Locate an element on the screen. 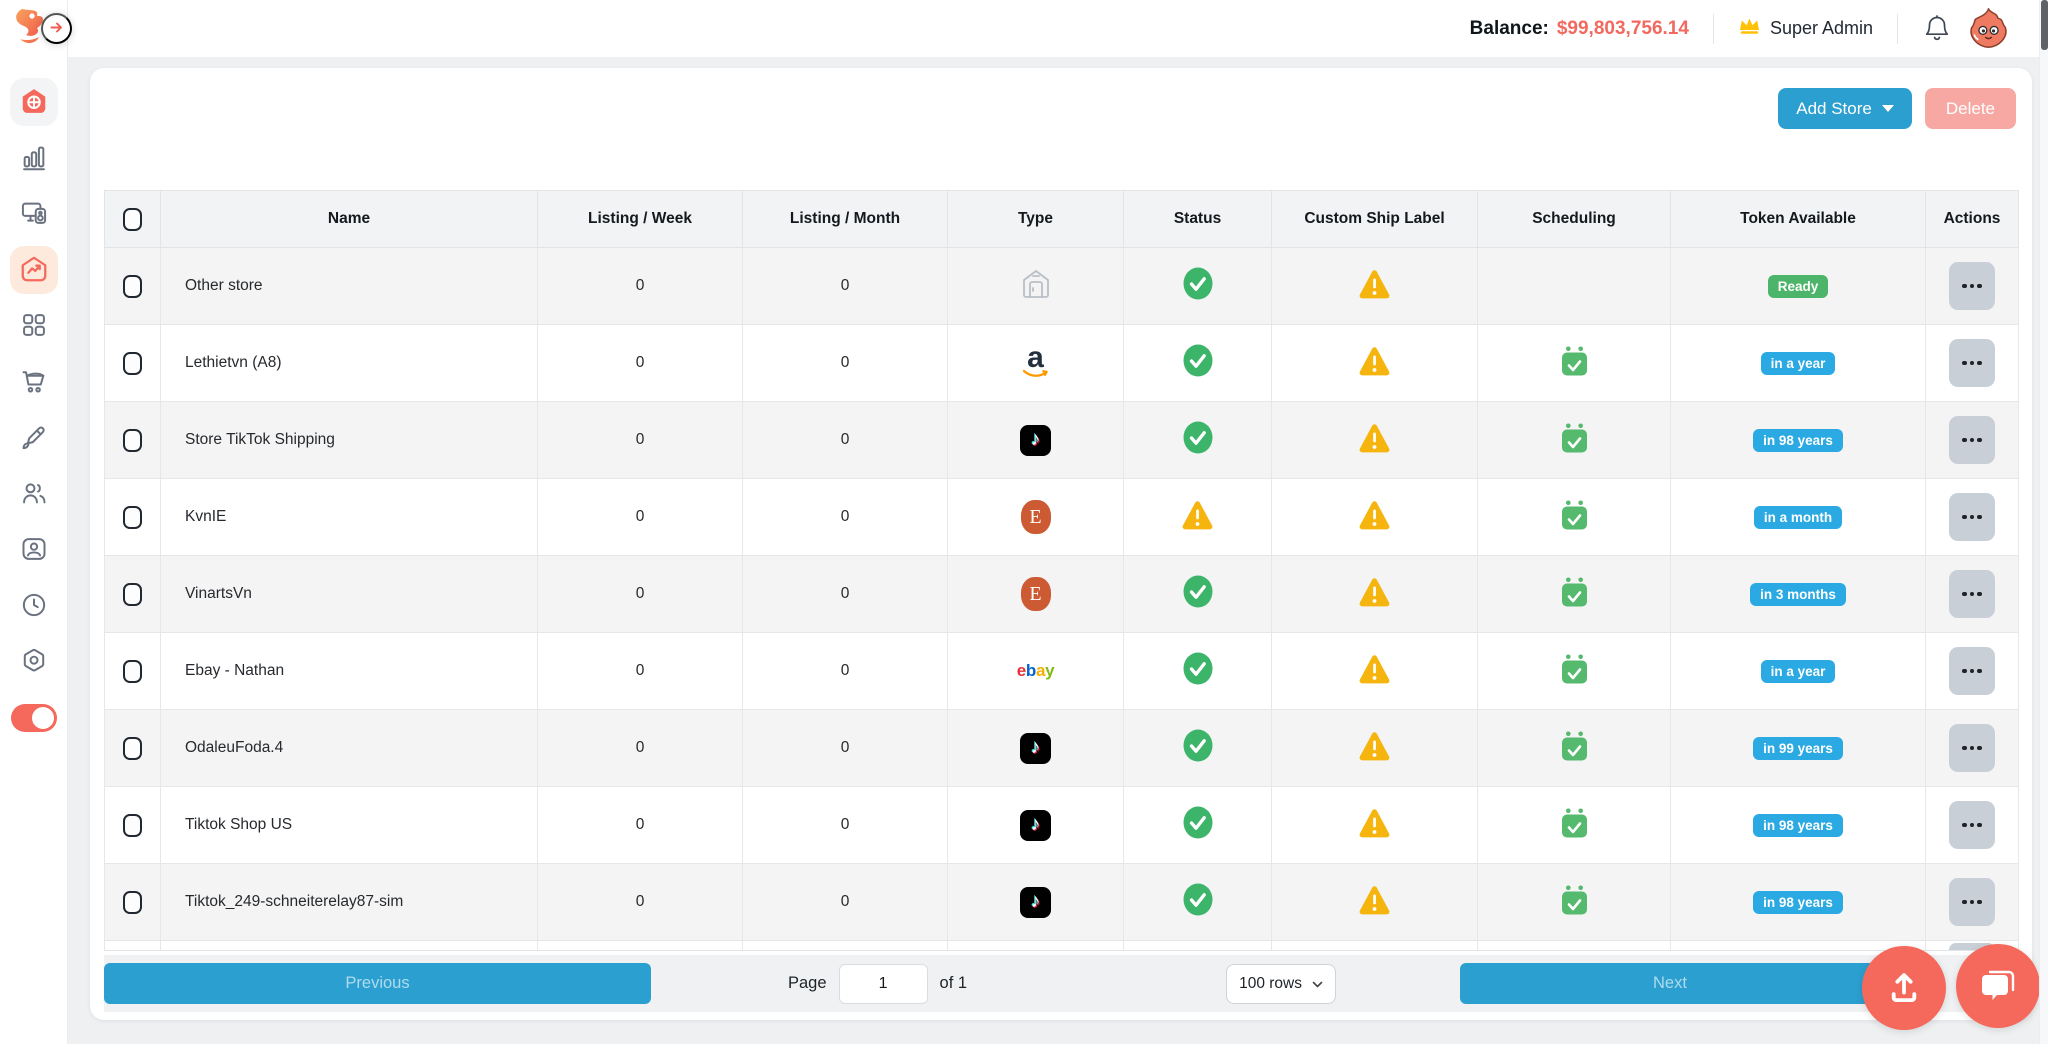 This screenshot has height=1044, width=2048. device-pay-icon is located at coordinates (34, 214).